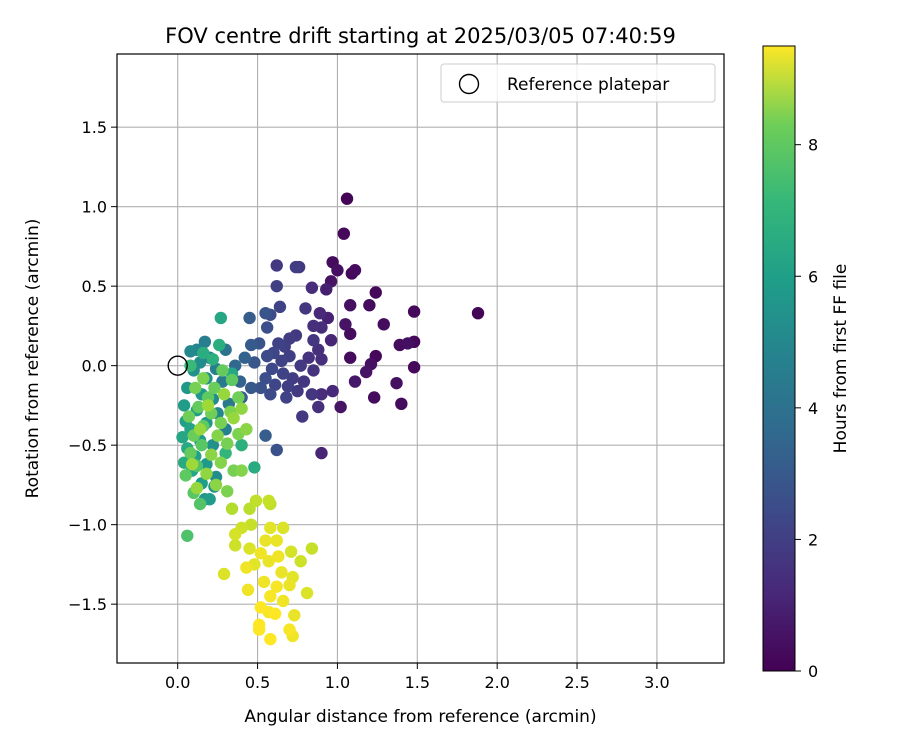 This screenshot has height=750, width=900. I want to click on legend-marker-circle, so click(469, 84).